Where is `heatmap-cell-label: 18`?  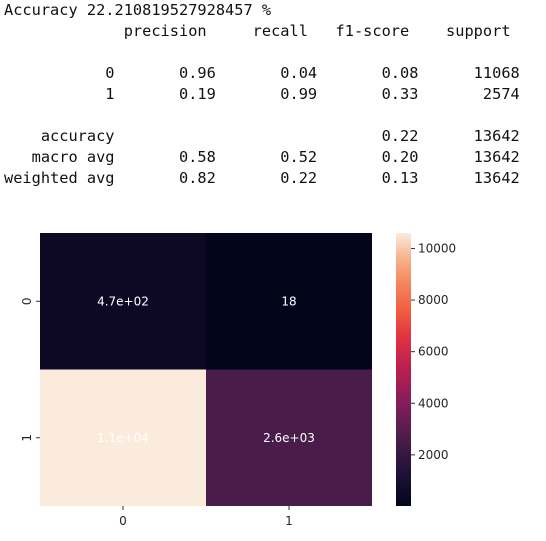
heatmap-cell-label: 18 is located at coordinates (288, 301).